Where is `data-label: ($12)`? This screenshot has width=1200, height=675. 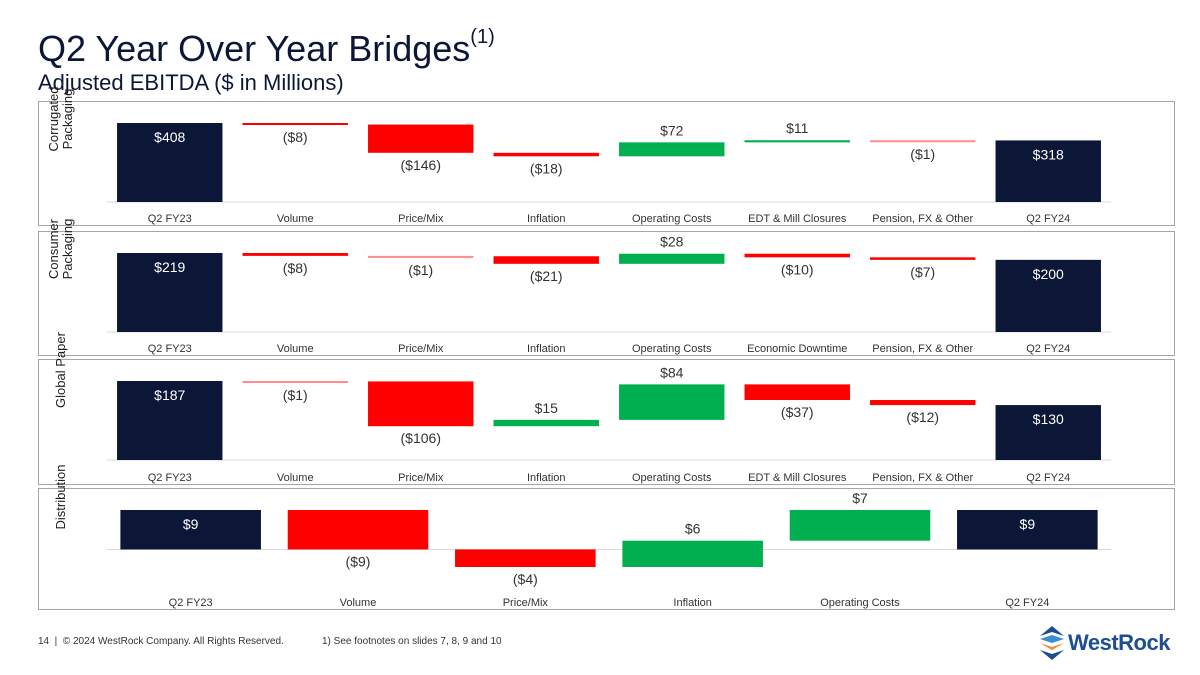 data-label: ($12) is located at coordinates (922, 417).